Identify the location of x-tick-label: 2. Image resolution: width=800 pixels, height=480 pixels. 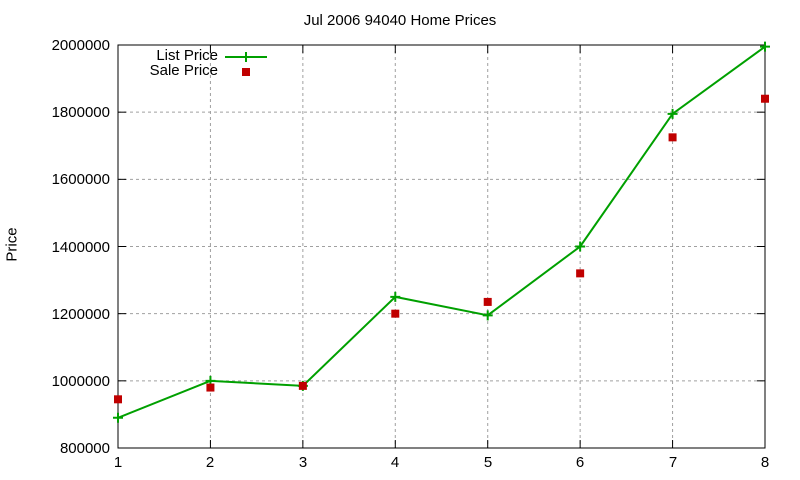
(210, 462).